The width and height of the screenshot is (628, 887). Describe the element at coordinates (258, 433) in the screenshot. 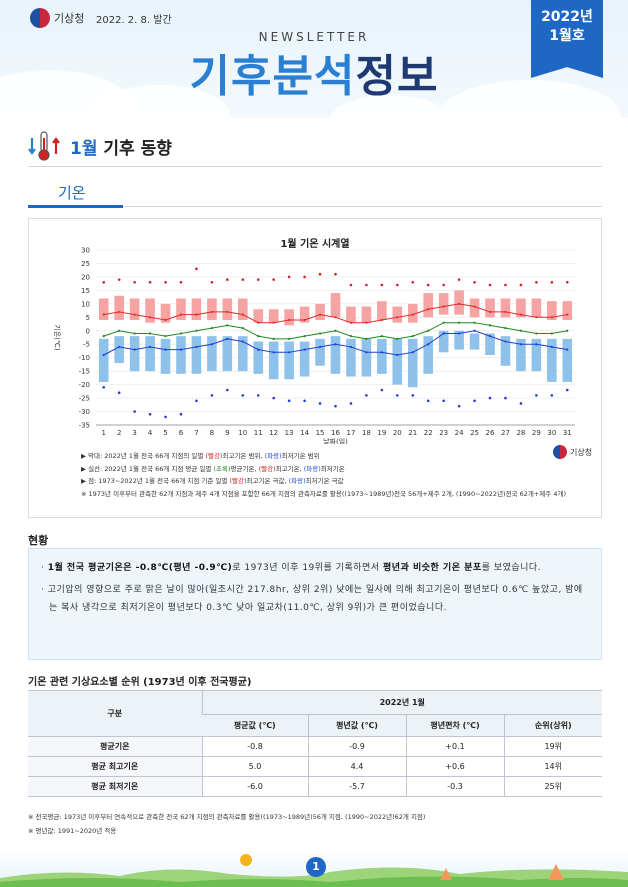

I see `x-tick-label: 11` at that location.